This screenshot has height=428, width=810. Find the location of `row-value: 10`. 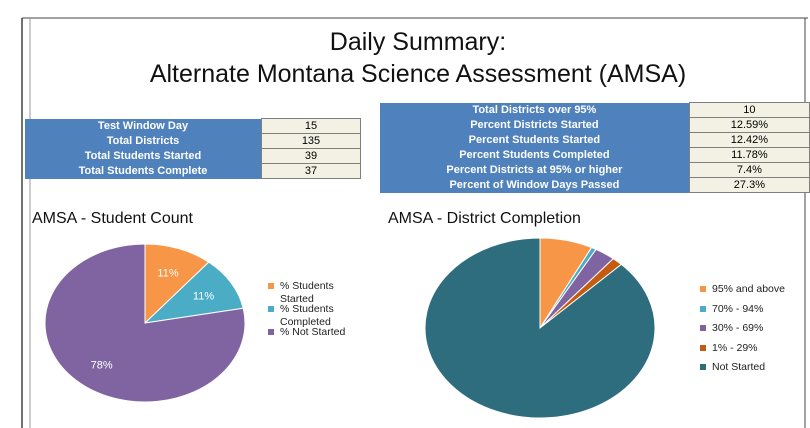

row-value: 10 is located at coordinates (749, 110).